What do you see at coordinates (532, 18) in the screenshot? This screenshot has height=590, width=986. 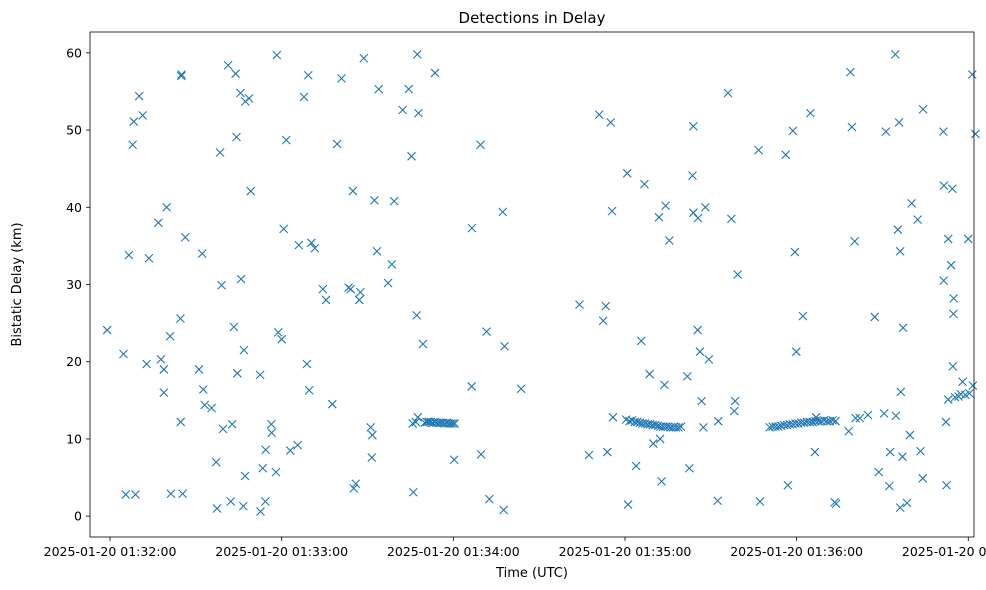 I see `chart-title: Detections in Delay` at bounding box center [532, 18].